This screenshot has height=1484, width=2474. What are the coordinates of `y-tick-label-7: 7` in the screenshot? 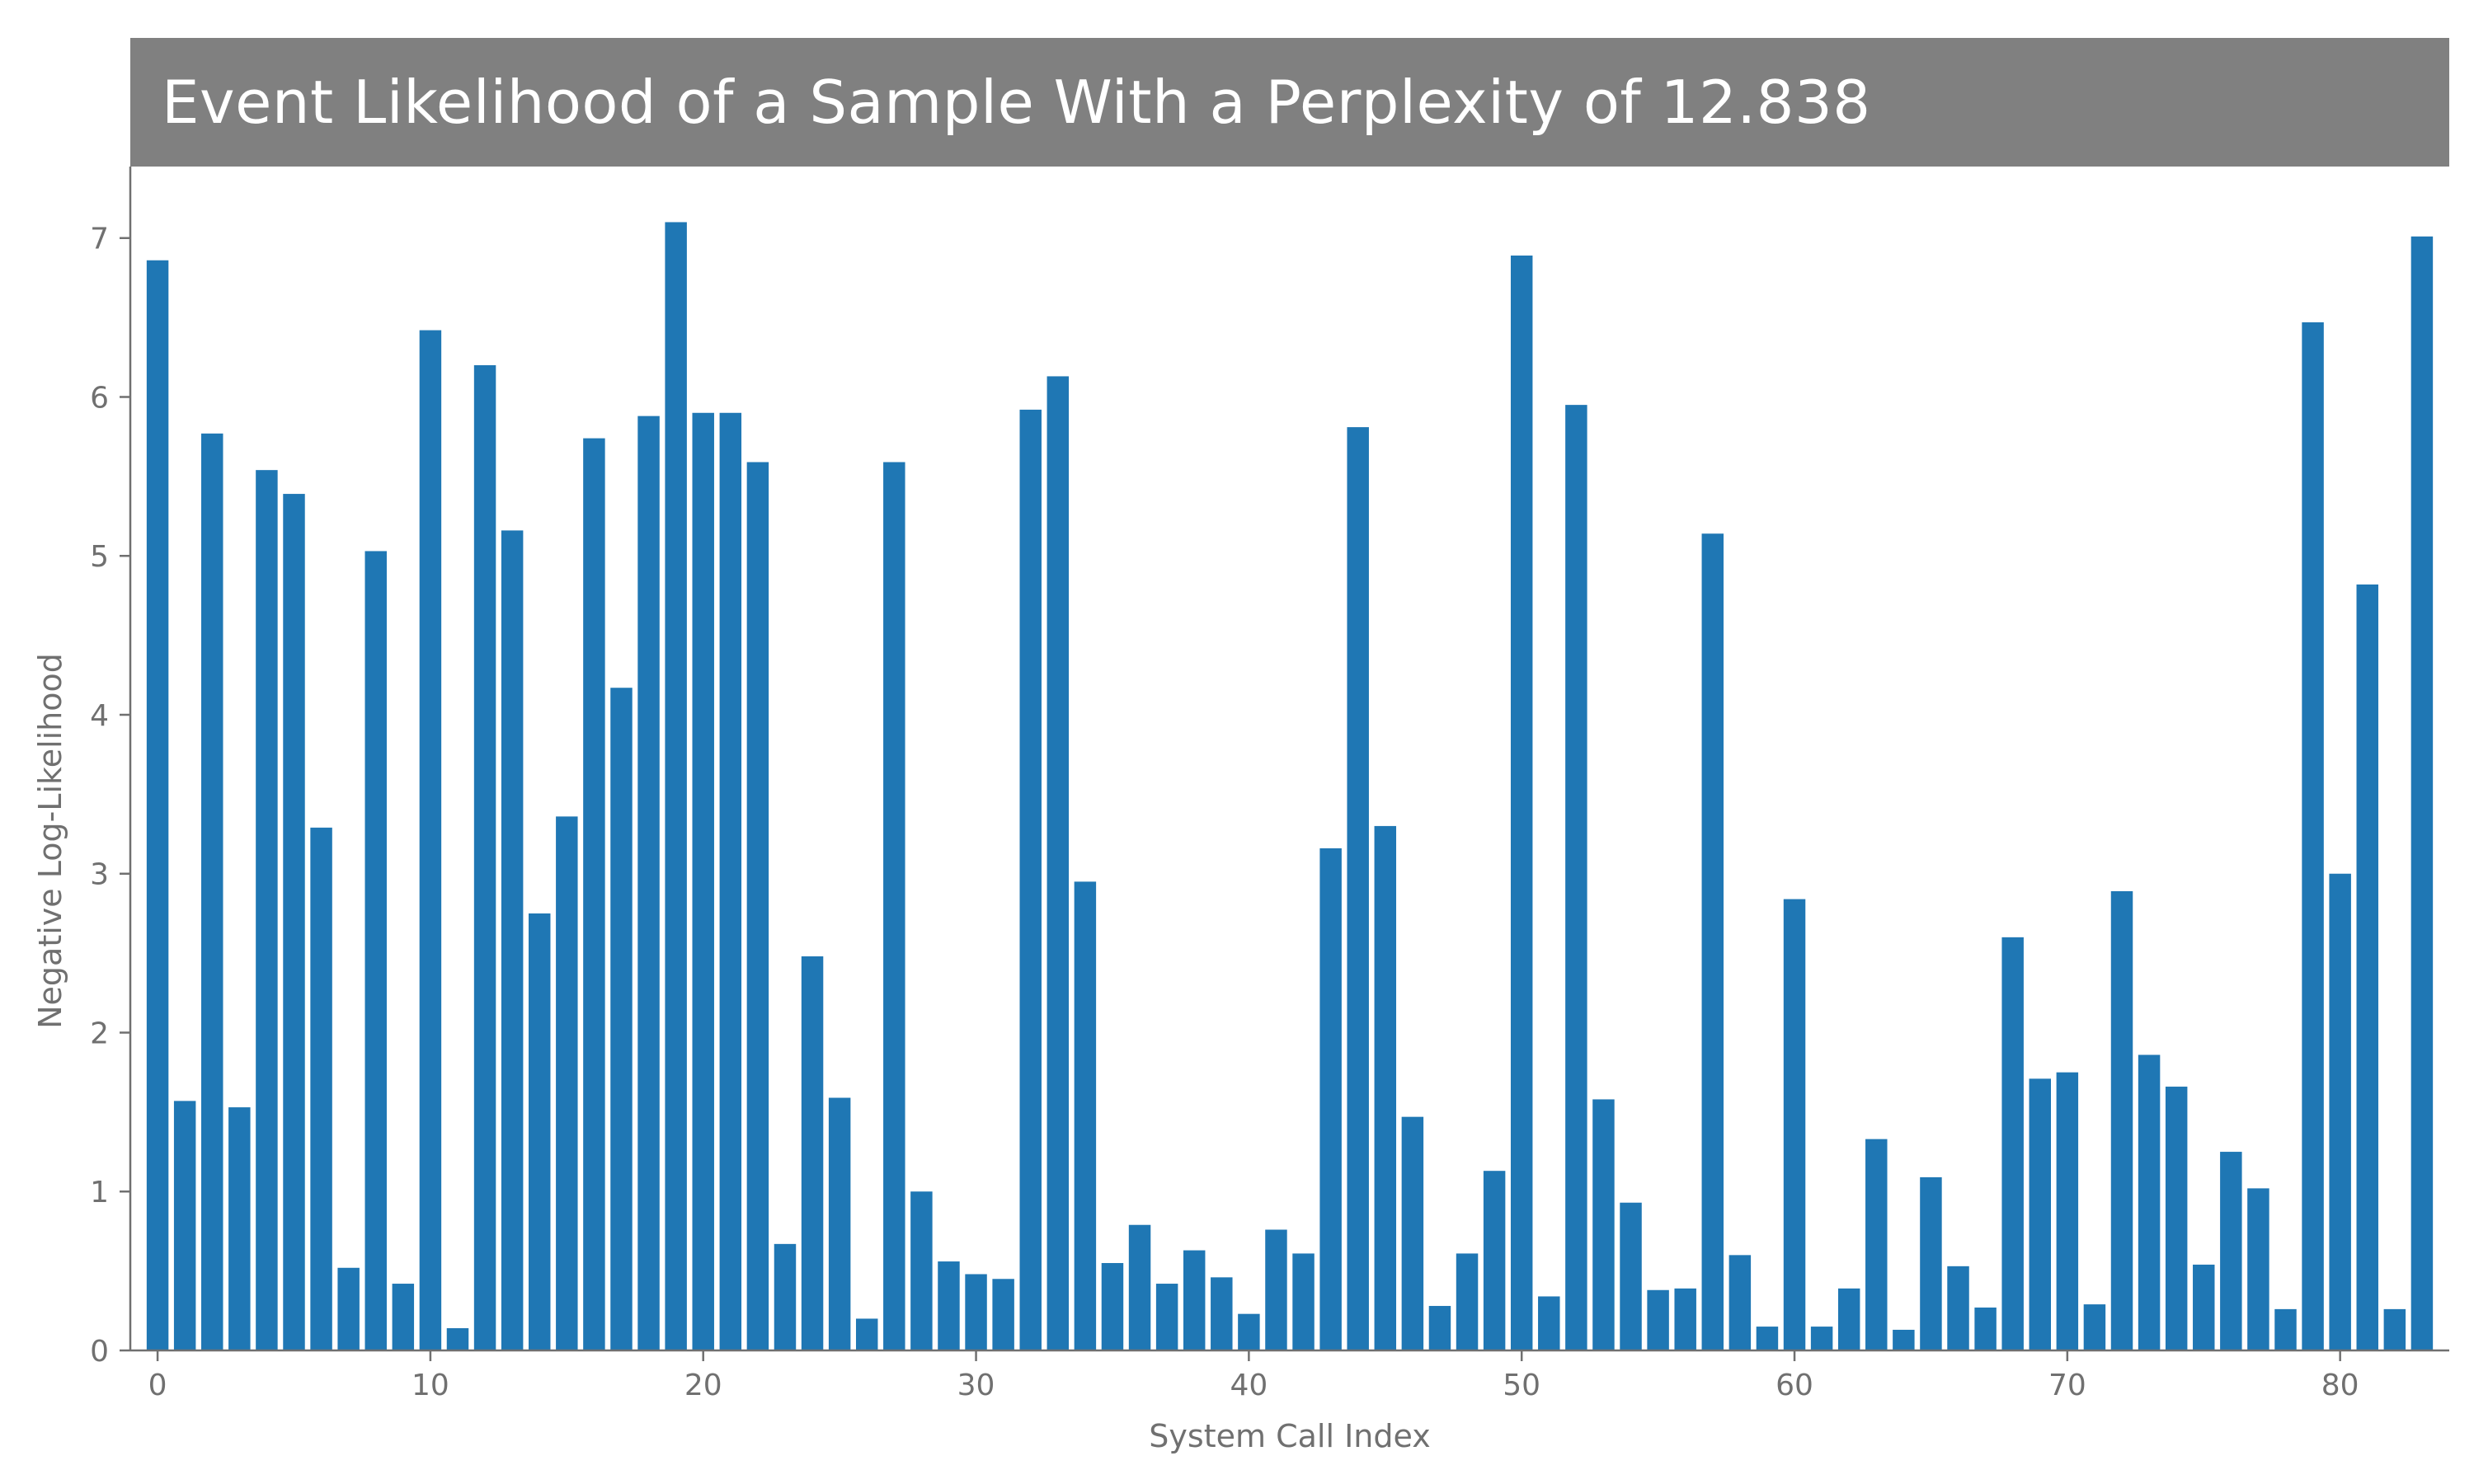 It's located at (99, 239).